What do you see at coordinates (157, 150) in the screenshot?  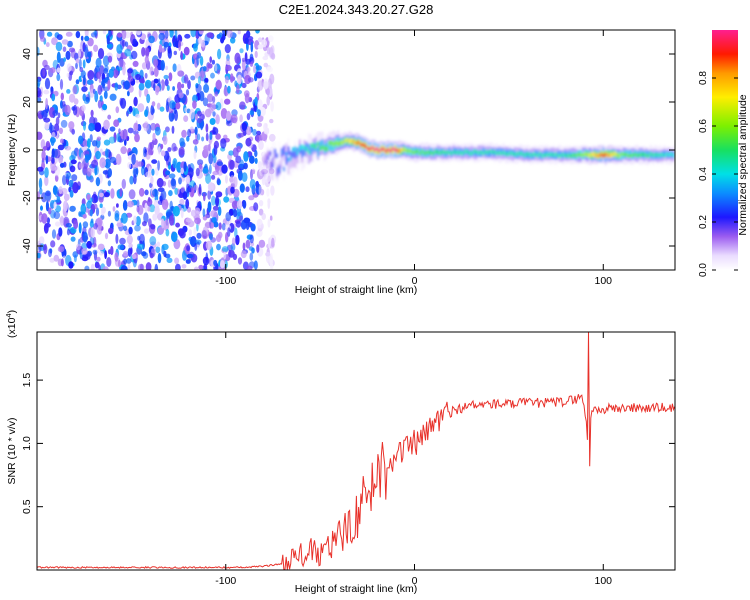 I see `spectrogram-noise` at bounding box center [157, 150].